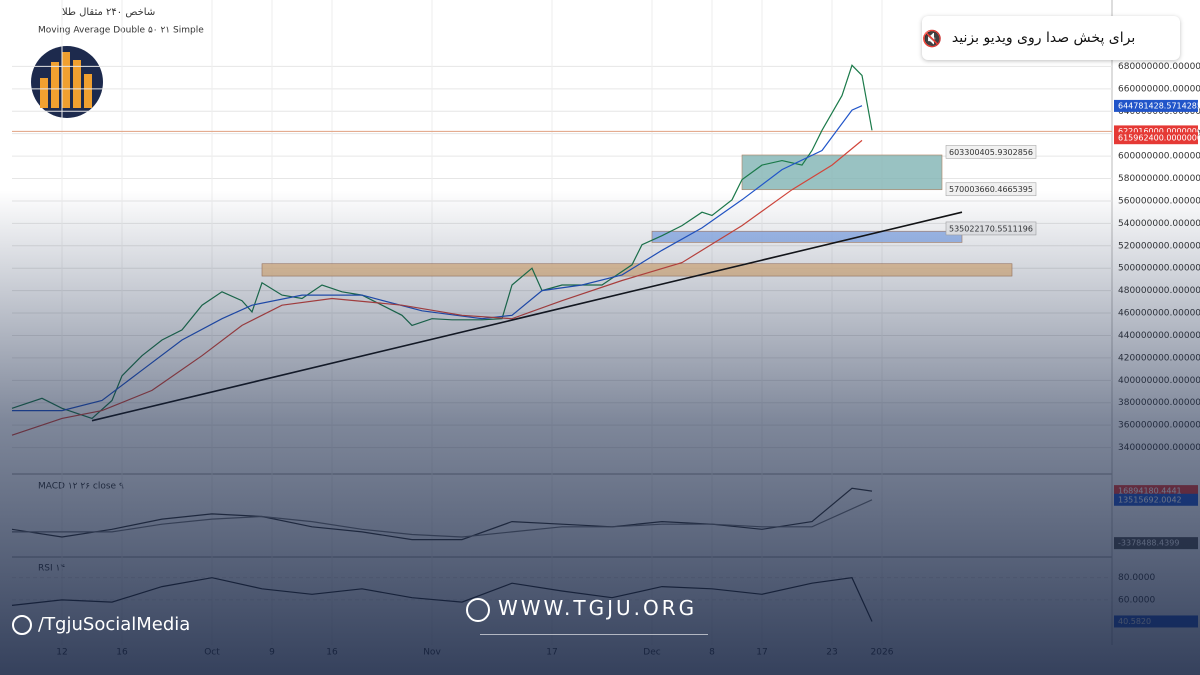  I want to click on x-tick-label: Dec, so click(651, 653).